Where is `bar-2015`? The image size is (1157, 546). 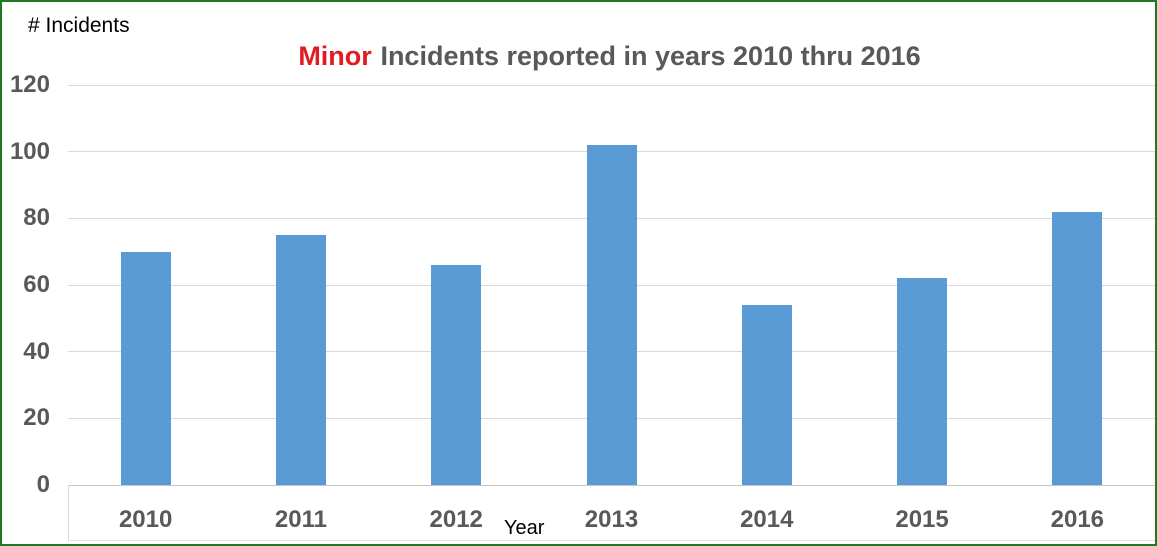 bar-2015 is located at coordinates (922, 381).